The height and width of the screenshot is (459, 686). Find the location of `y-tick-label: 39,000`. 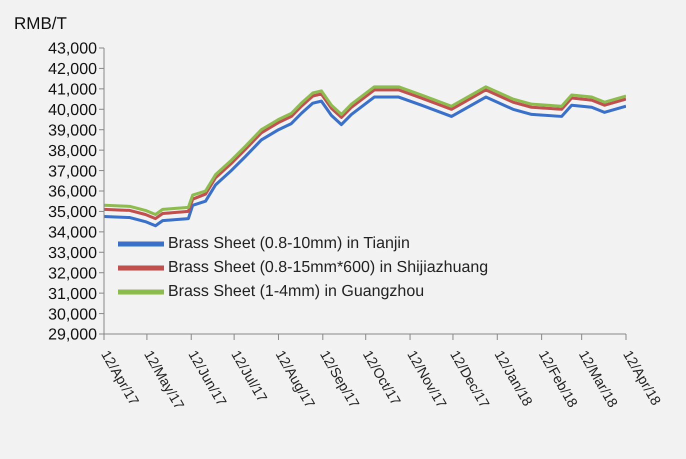

y-tick-label: 39,000 is located at coordinates (73, 131).